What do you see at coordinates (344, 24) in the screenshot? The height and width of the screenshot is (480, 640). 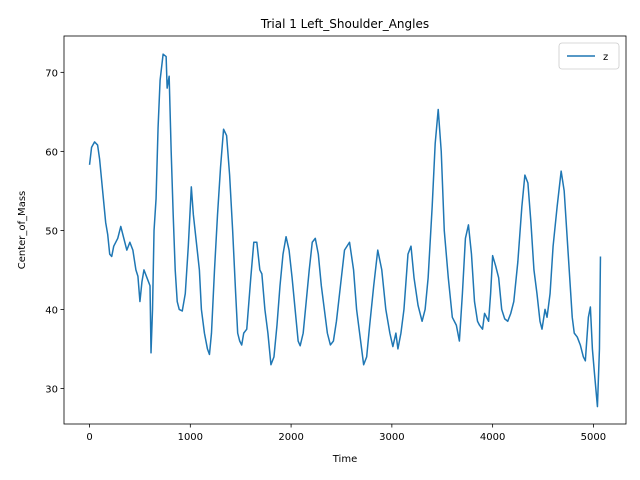 I see `chart-title: Trial 1 Left_Shoulder_Angles` at bounding box center [344, 24].